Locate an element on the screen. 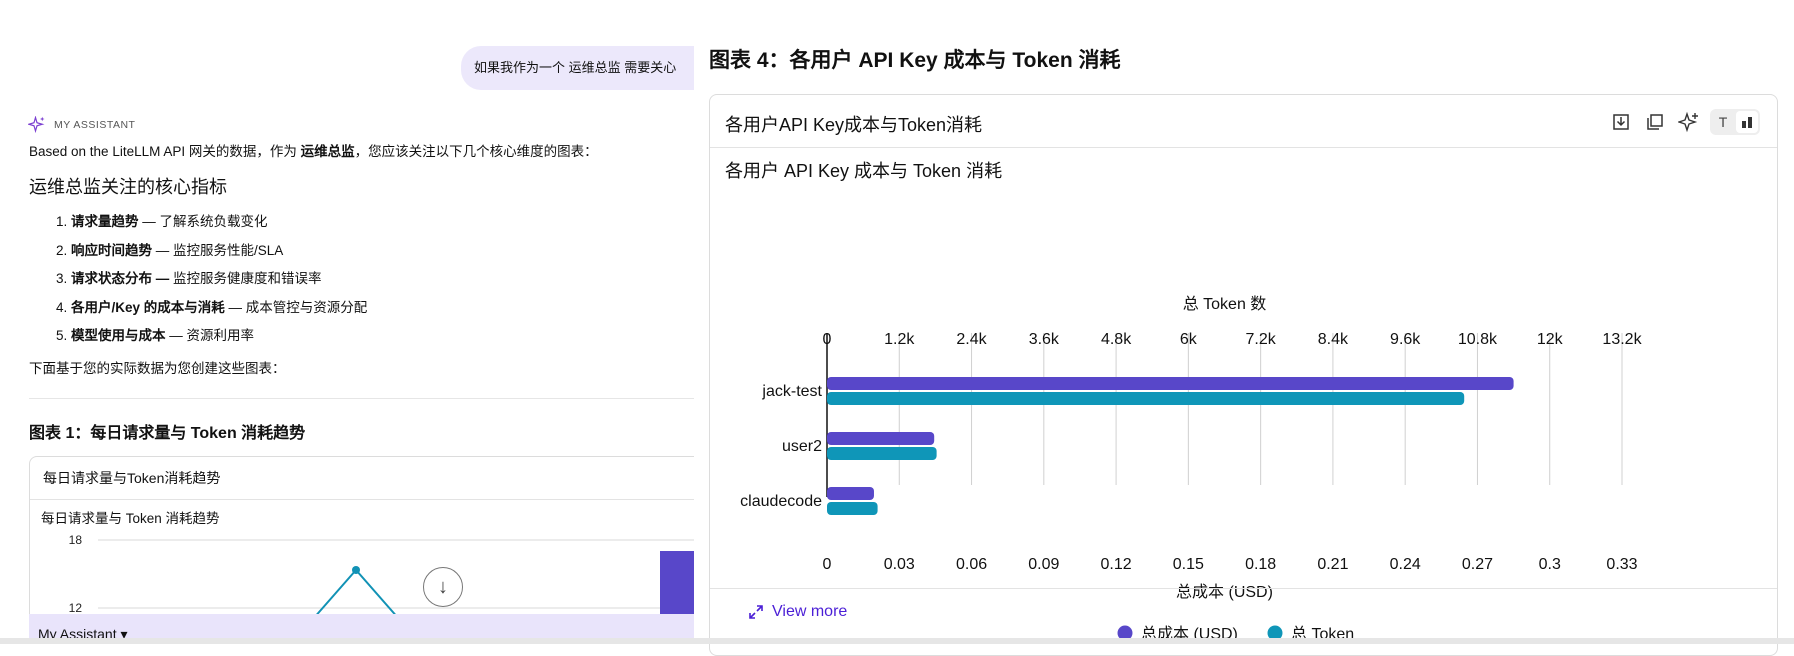  bottom-tick-label: 0.27 is located at coordinates (1477, 564).